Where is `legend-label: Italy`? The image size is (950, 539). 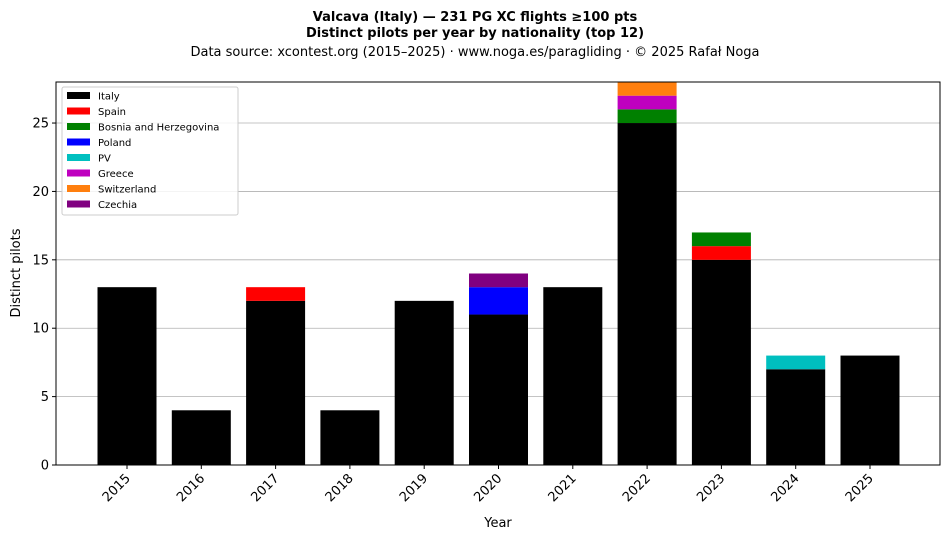 legend-label: Italy is located at coordinates (109, 97).